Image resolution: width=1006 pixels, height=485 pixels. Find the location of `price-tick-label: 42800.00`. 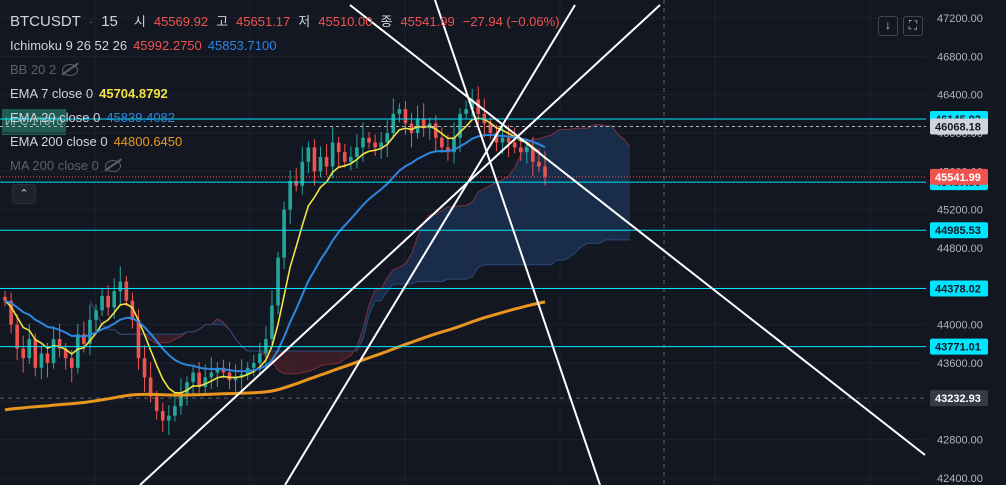

price-tick-label: 42800.00 is located at coordinates (960, 441).